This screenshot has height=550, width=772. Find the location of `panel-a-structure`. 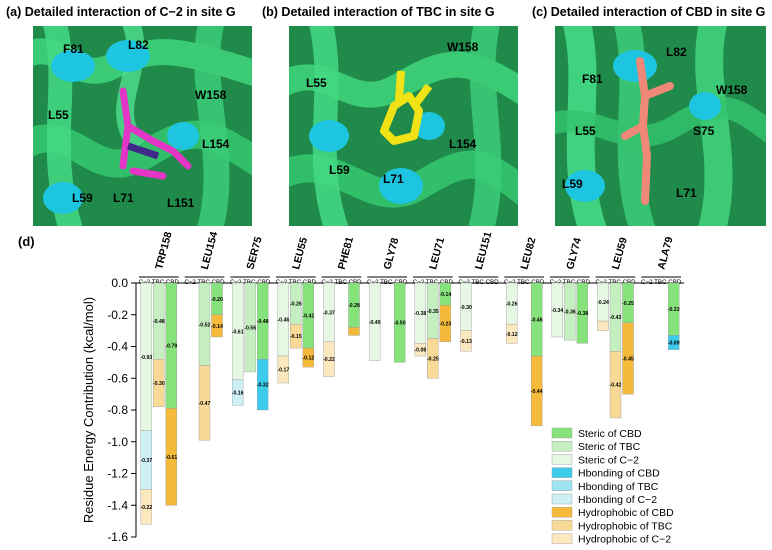

panel-a-structure is located at coordinates (142, 126).